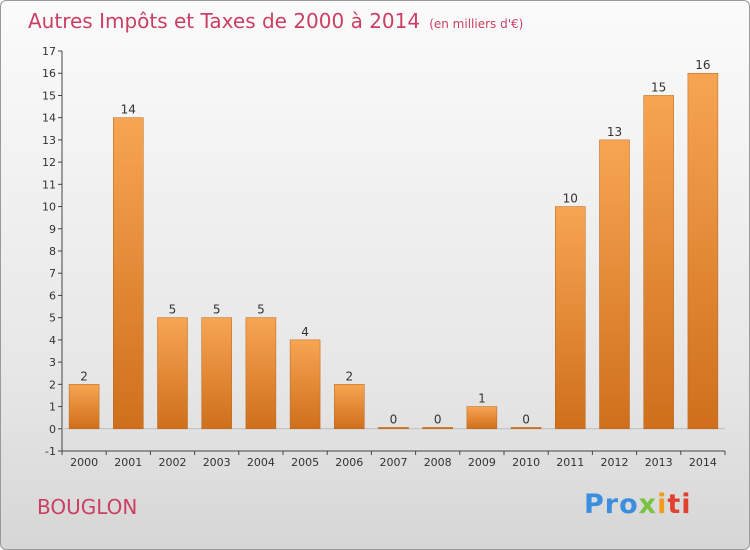  What do you see at coordinates (128, 273) in the screenshot?
I see `bar-2001` at bounding box center [128, 273].